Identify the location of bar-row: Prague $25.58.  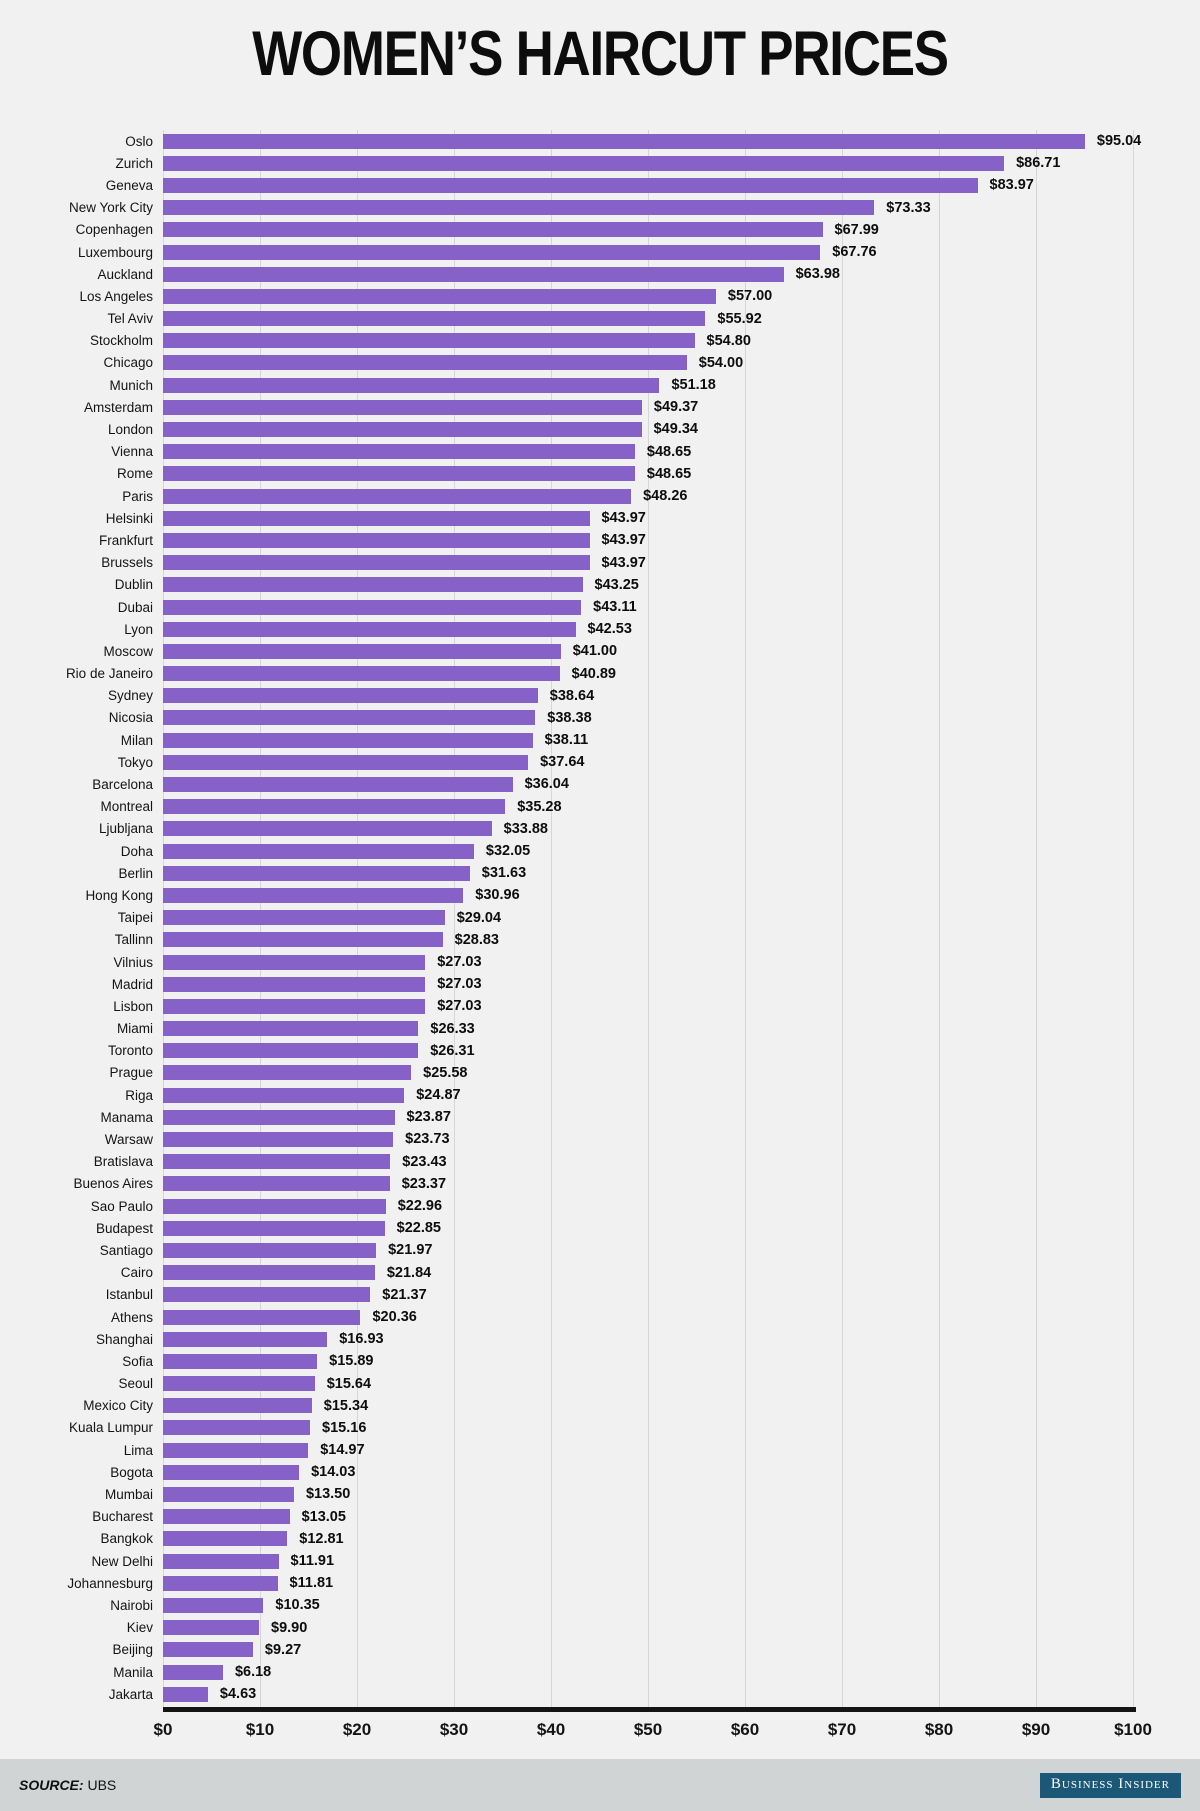
(600, 1073).